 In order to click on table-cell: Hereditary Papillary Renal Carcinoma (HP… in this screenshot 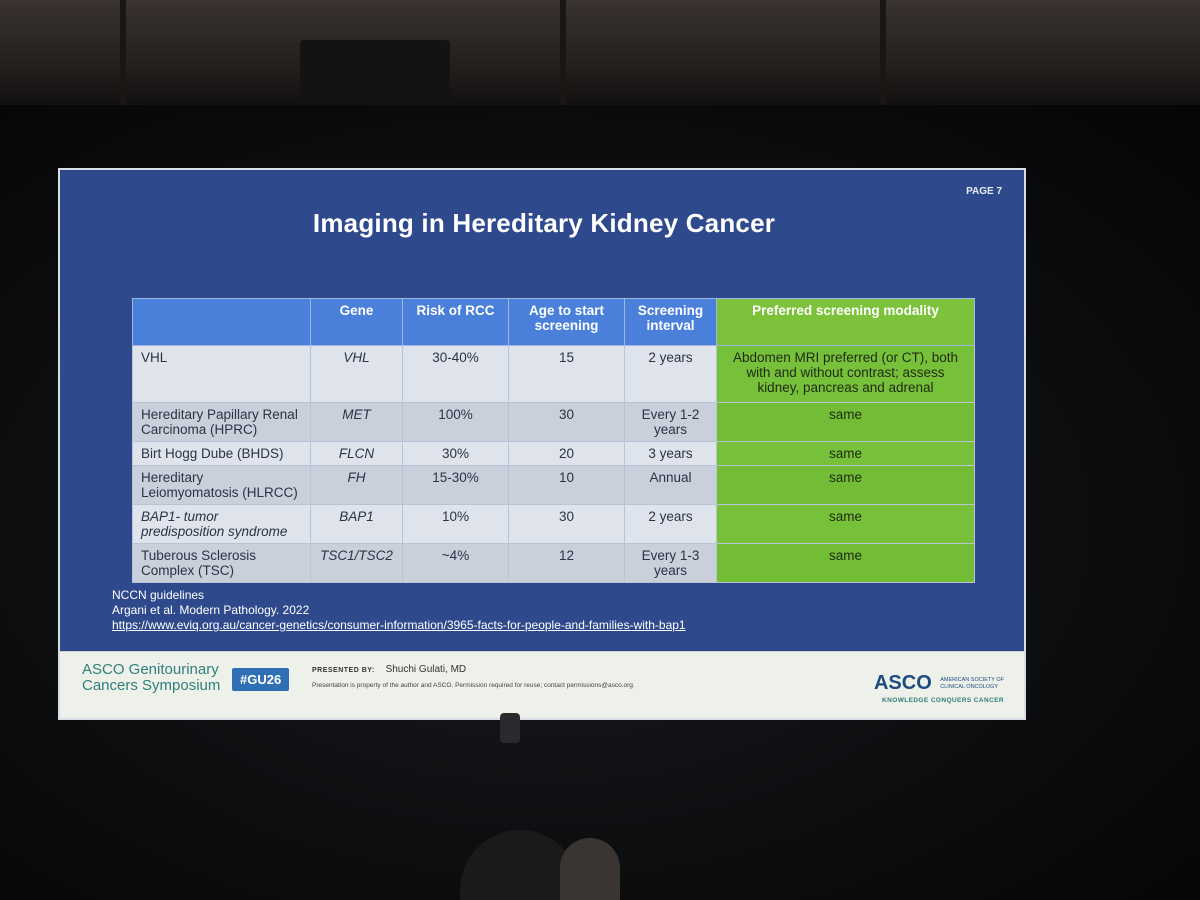, I will do `click(221, 422)`.